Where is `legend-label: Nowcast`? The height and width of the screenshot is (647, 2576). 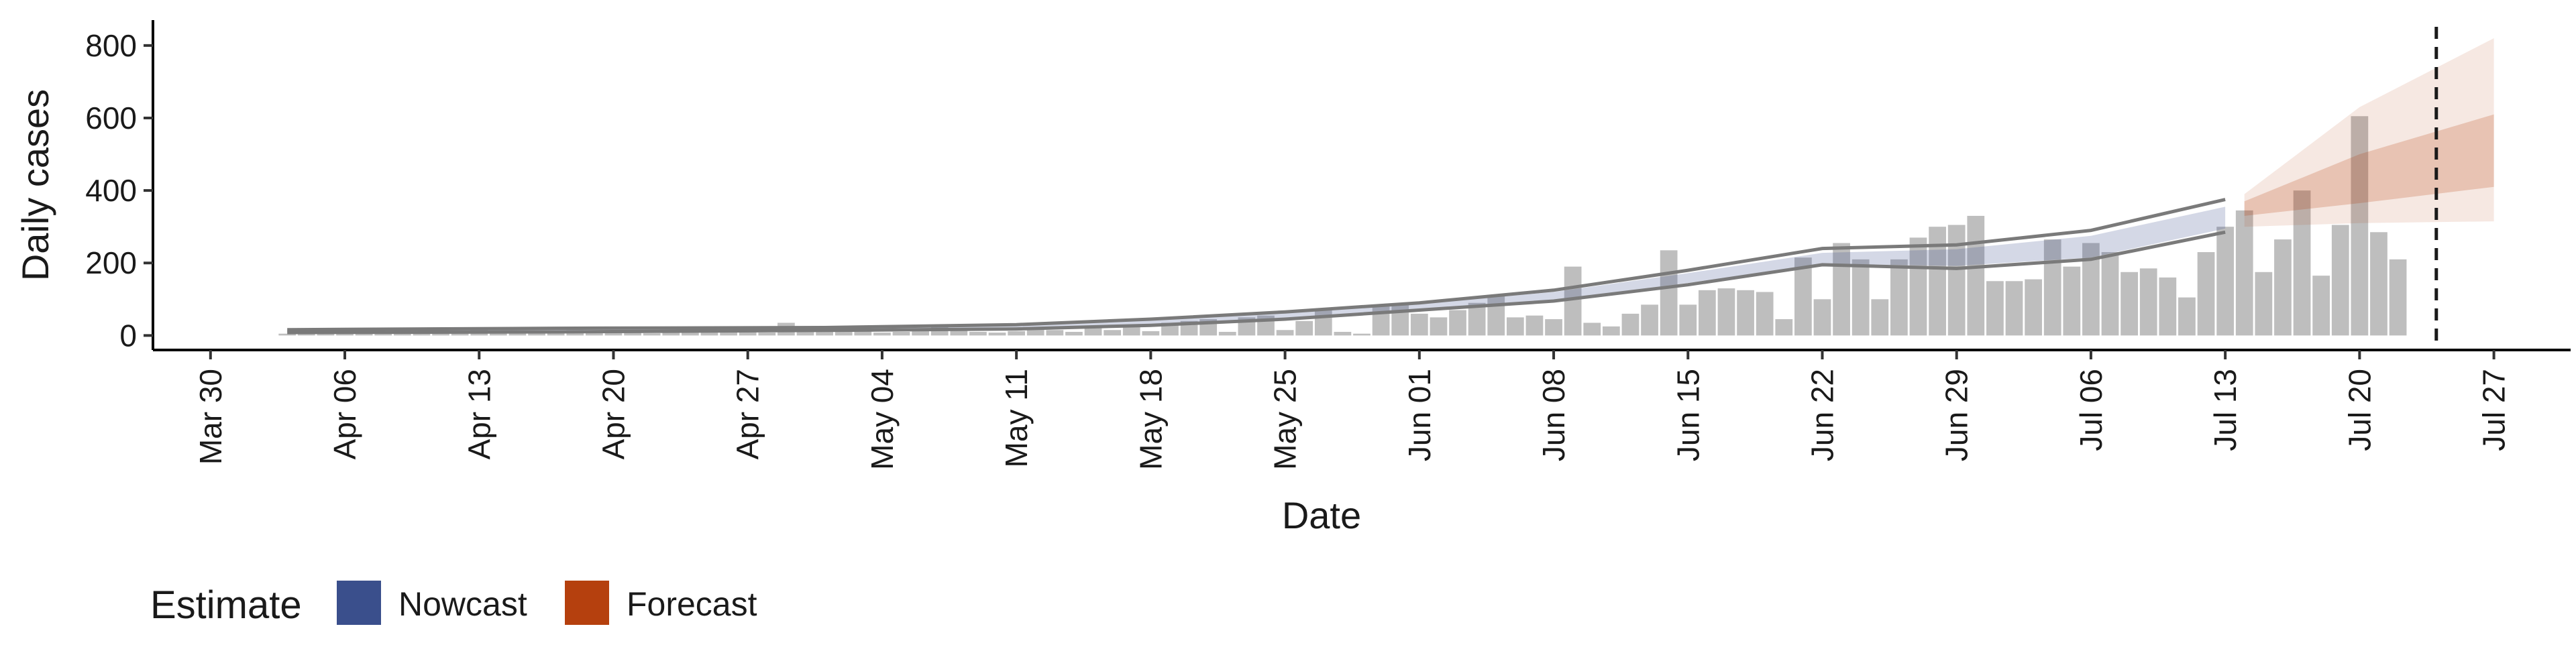 legend-label: Nowcast is located at coordinates (462, 604).